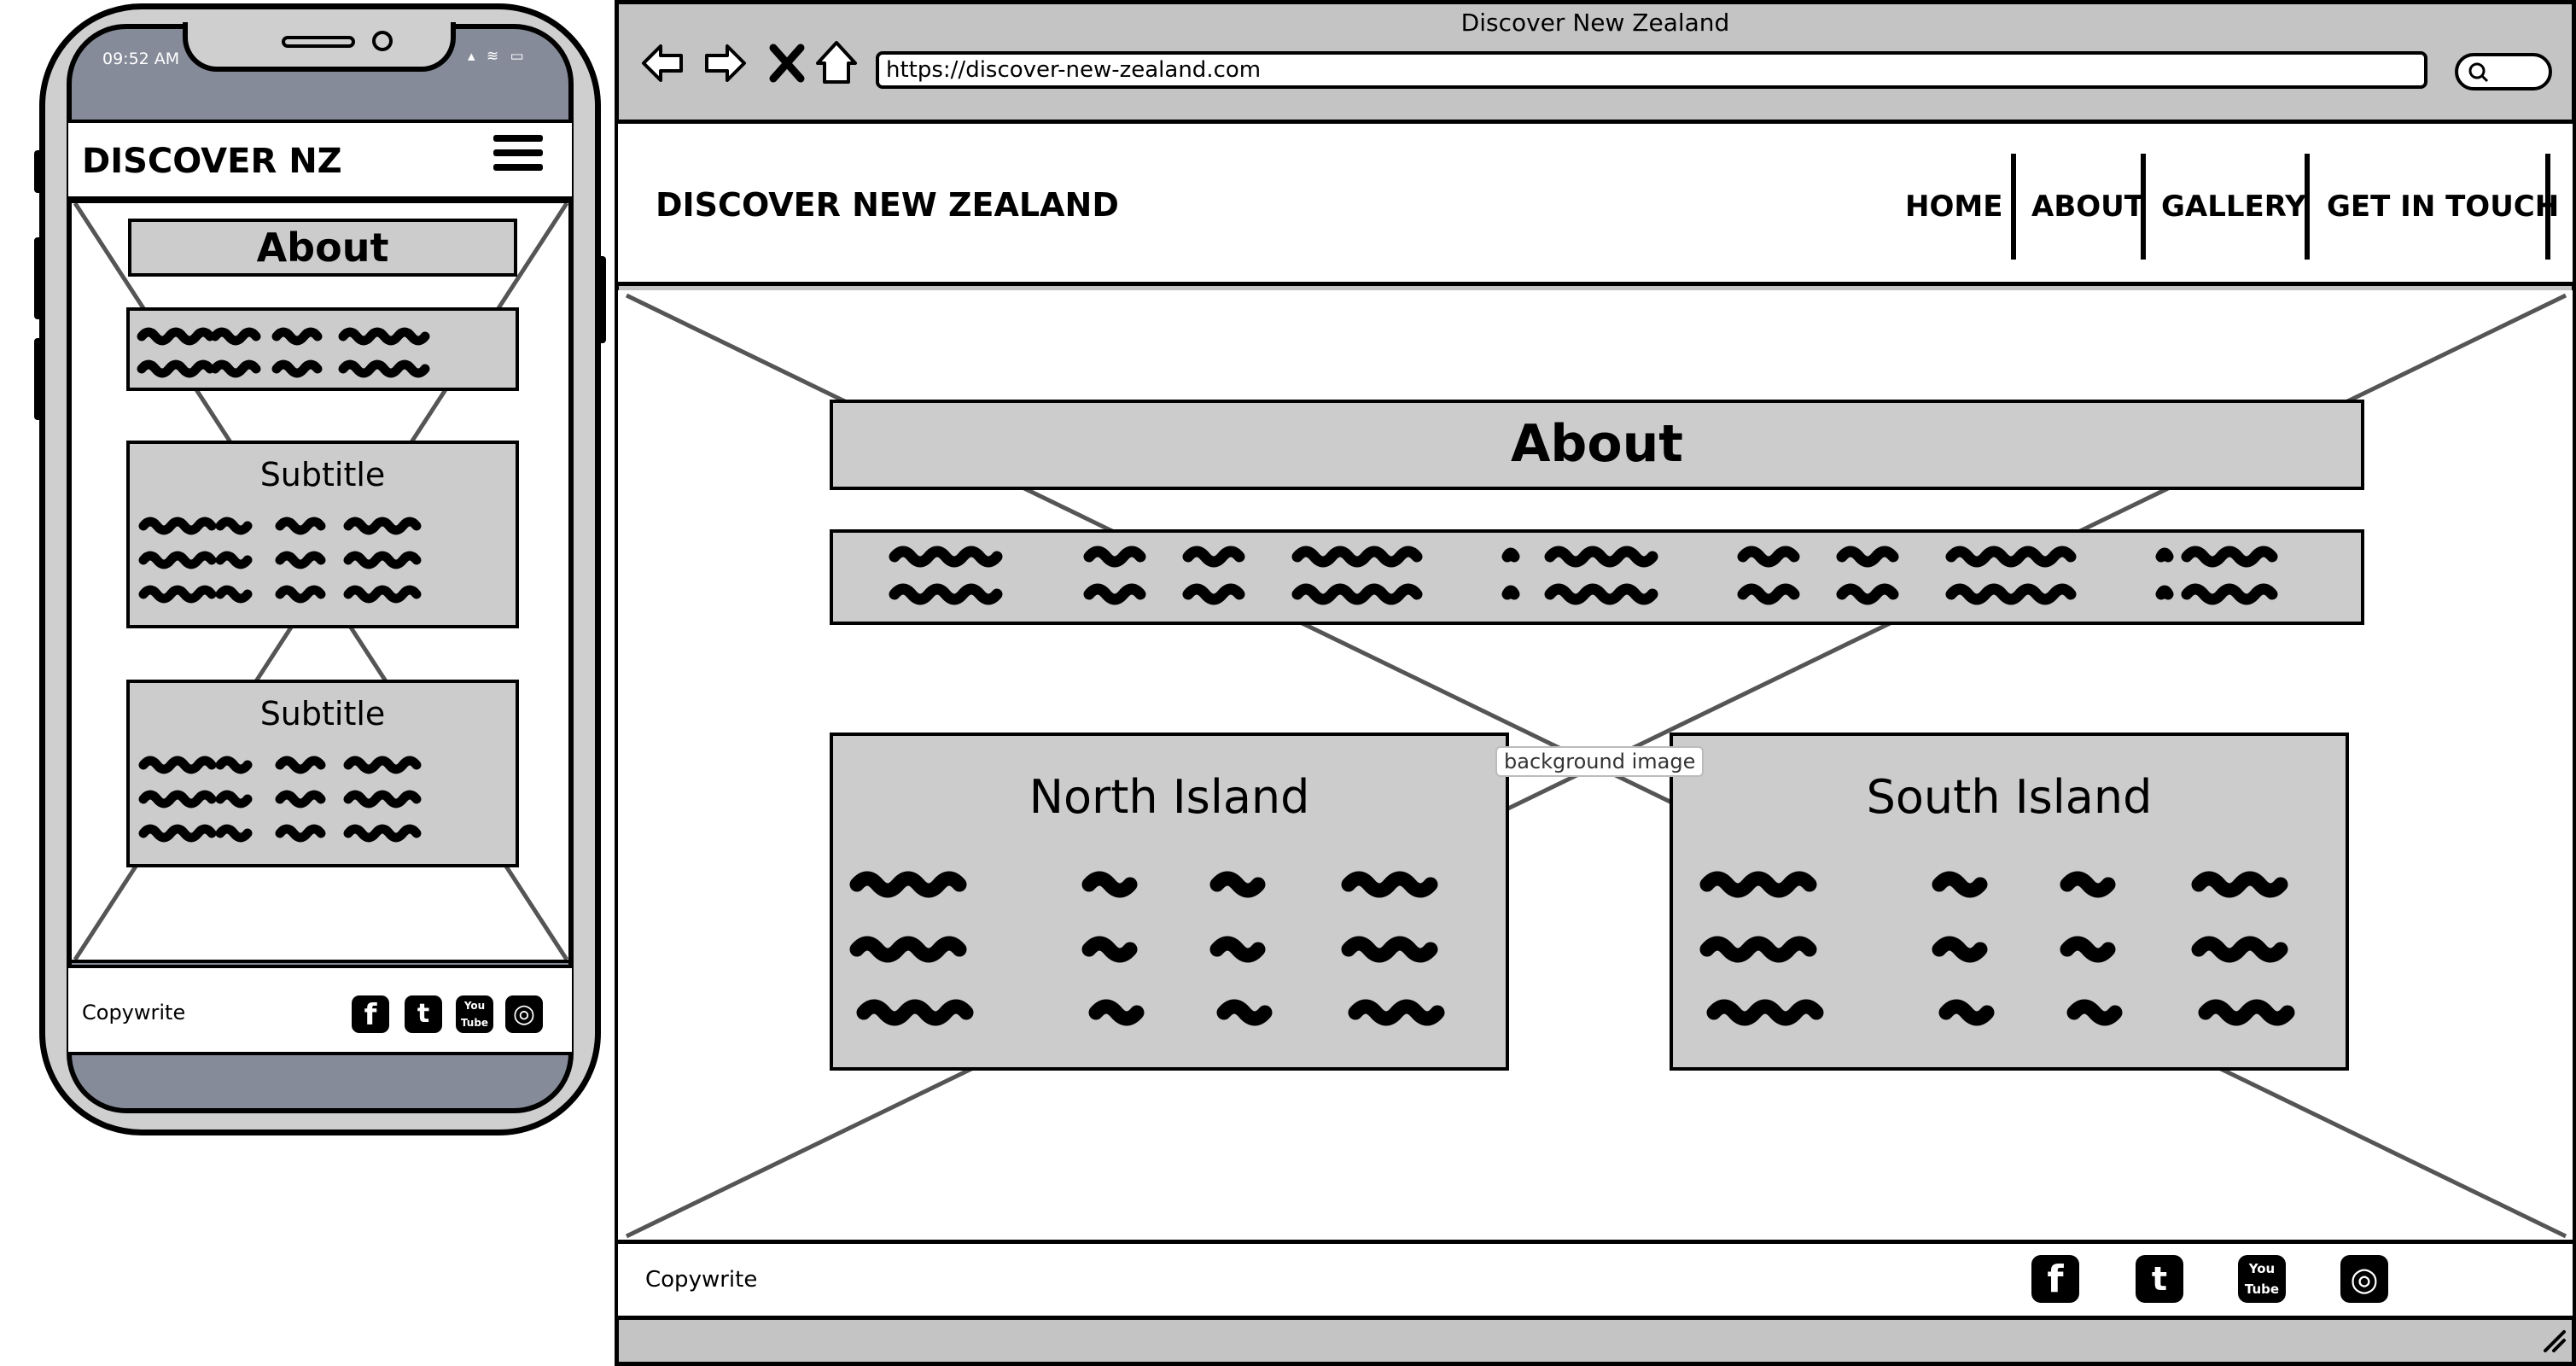  I want to click on site-brand: DISCOVER NEW ZEALAND, so click(887, 205).